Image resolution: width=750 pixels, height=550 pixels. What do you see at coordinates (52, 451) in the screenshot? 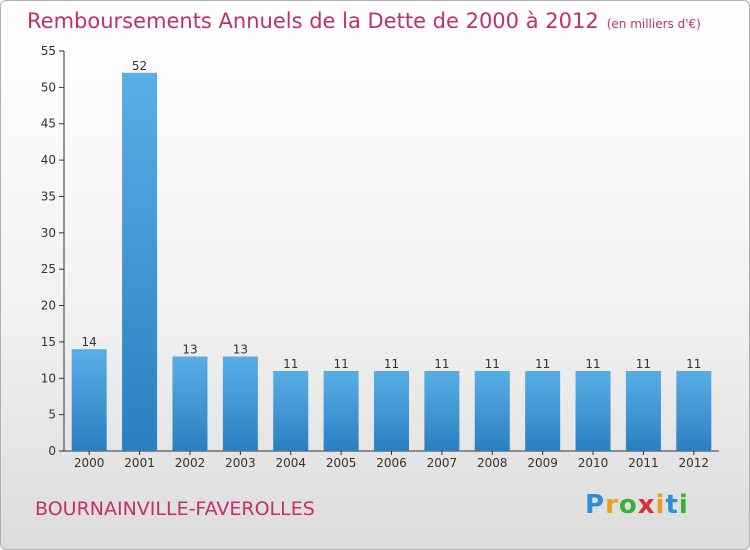
I see `y-tick-label: 0` at bounding box center [52, 451].